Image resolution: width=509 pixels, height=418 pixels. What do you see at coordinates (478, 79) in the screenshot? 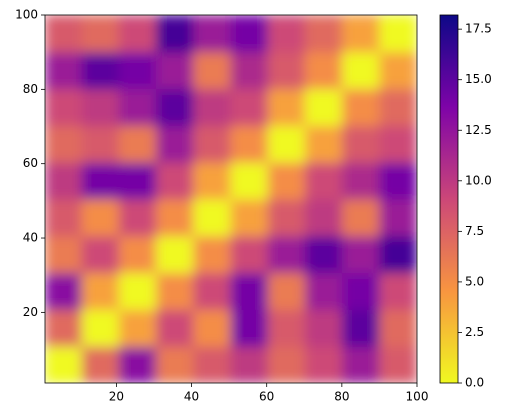
I see `colorbar-tick-label: 15.0` at bounding box center [478, 79].